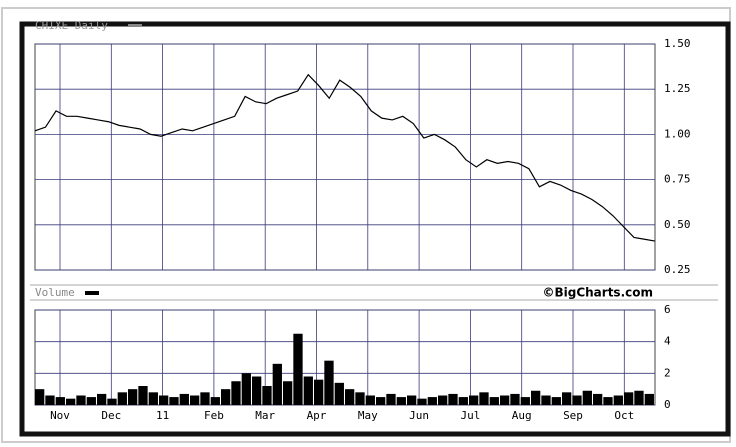  Describe the element at coordinates (624, 415) in the screenshot. I see `x-tick-label: Oct` at that location.